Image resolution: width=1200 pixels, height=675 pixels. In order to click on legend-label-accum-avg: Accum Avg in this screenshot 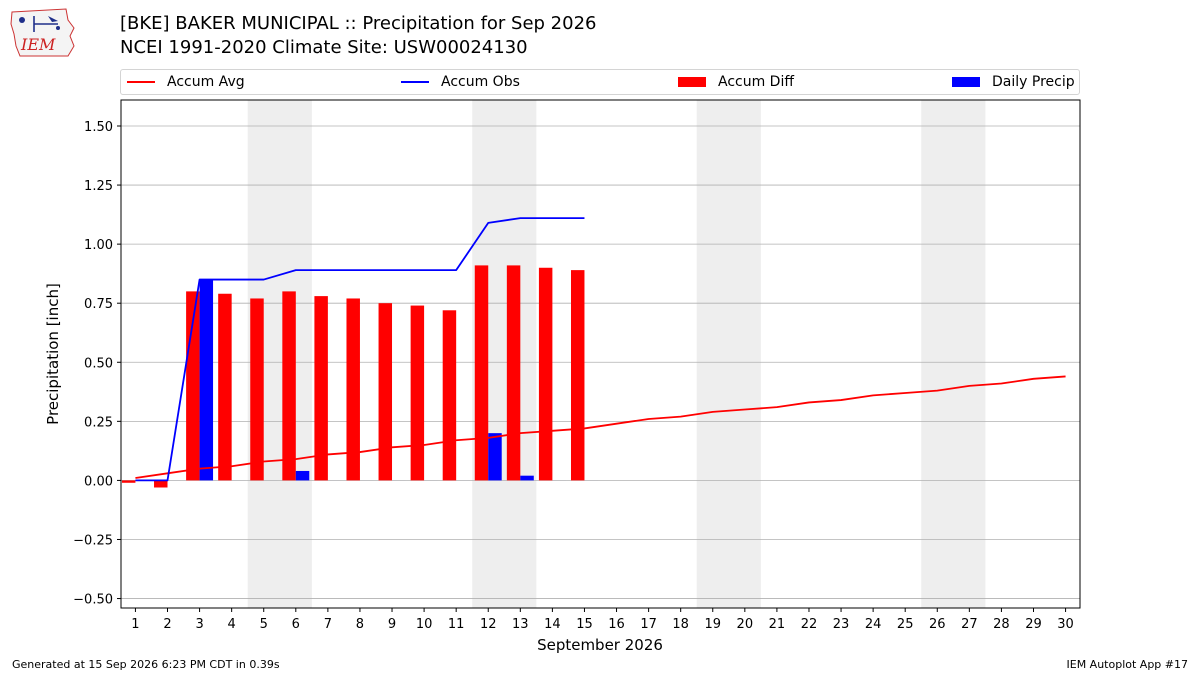, I will do `click(206, 82)`.